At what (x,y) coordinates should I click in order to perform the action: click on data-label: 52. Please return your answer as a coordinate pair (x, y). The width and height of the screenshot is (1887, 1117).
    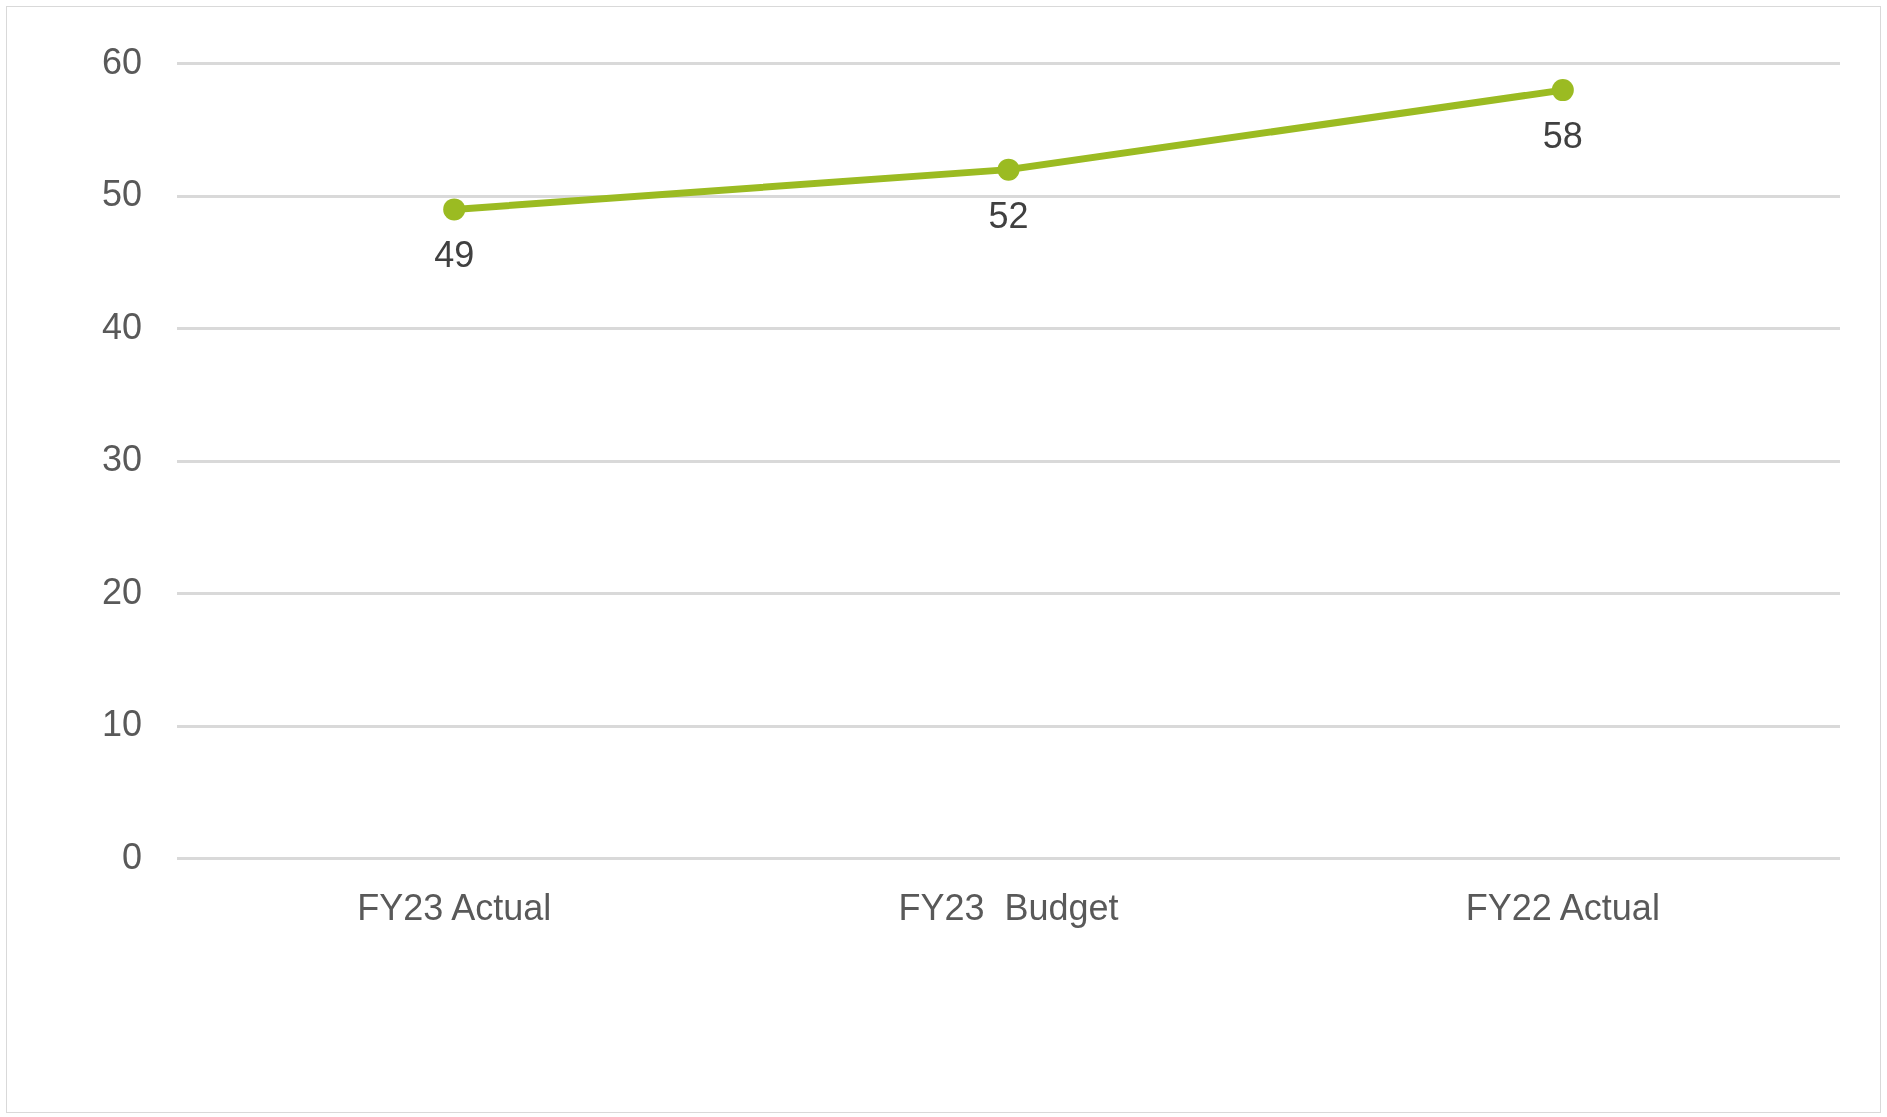
    Looking at the image, I should click on (1008, 215).